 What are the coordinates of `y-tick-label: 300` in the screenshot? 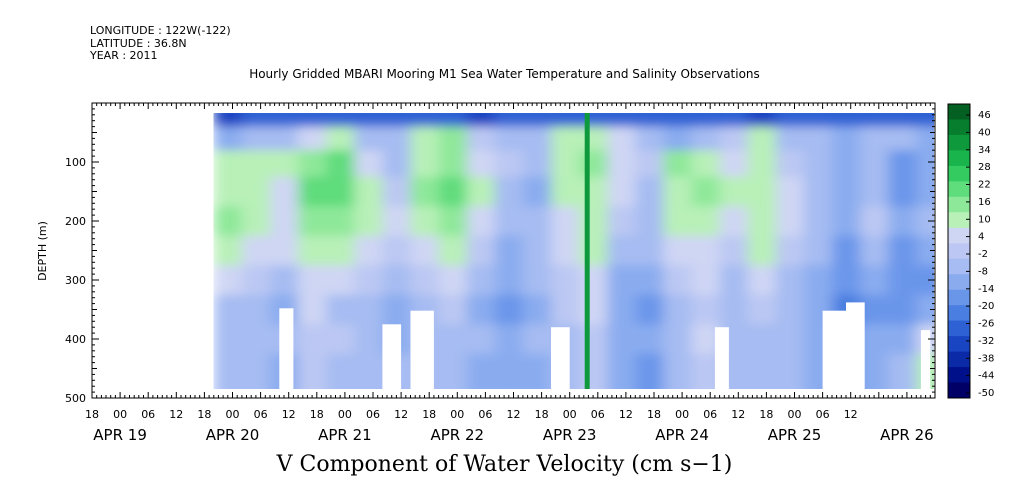 It's located at (75, 280).